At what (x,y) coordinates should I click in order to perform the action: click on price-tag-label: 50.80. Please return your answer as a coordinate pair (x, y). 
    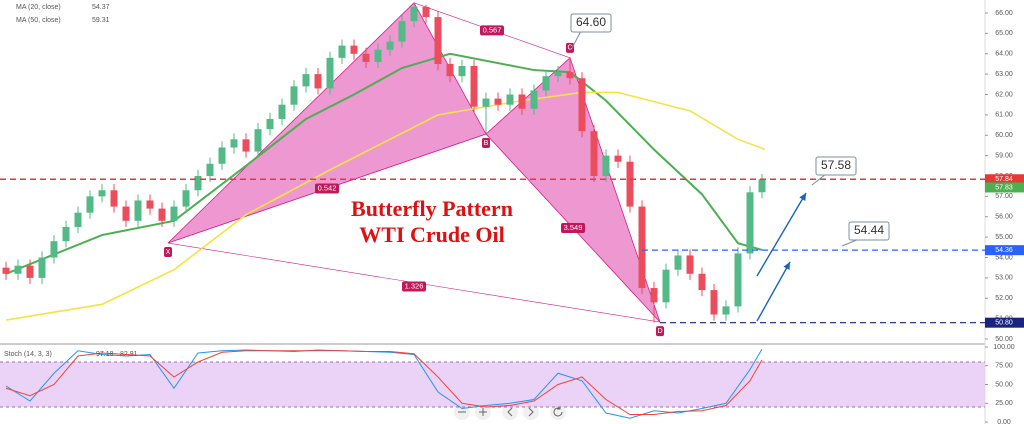
    Looking at the image, I should click on (1004, 323).